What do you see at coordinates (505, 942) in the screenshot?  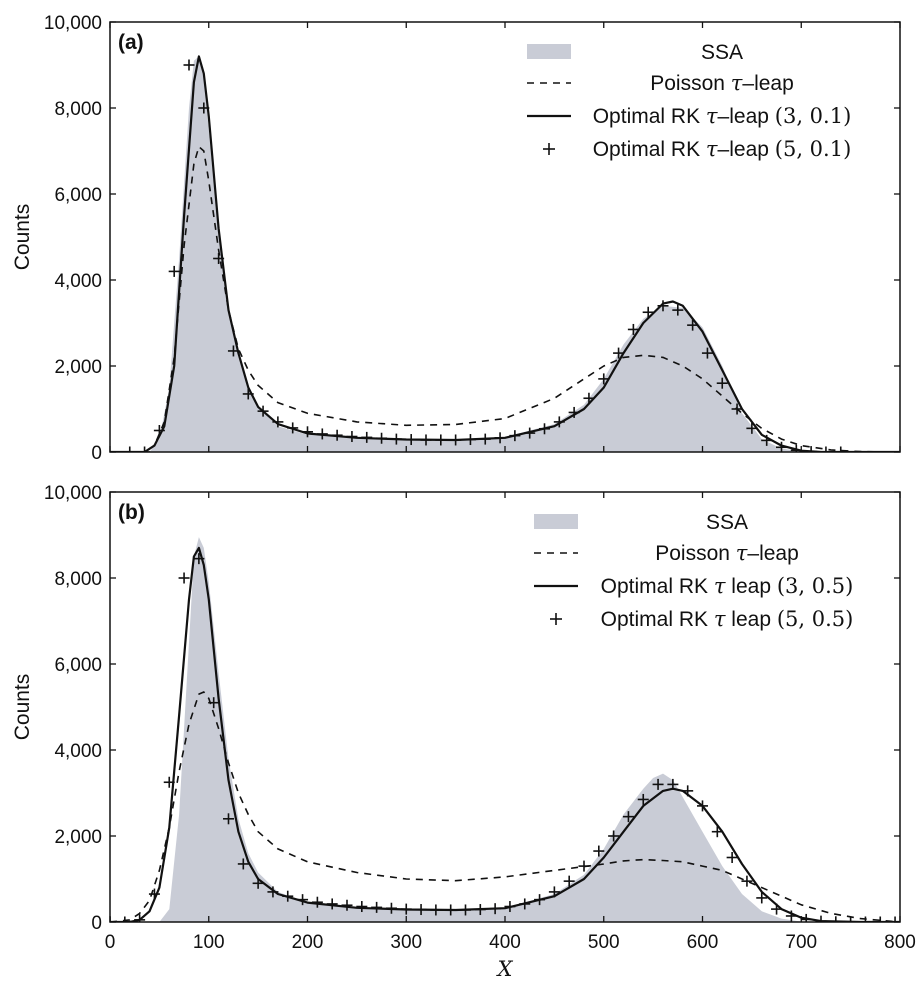 I see `x-tick-label-b-4: 400` at bounding box center [505, 942].